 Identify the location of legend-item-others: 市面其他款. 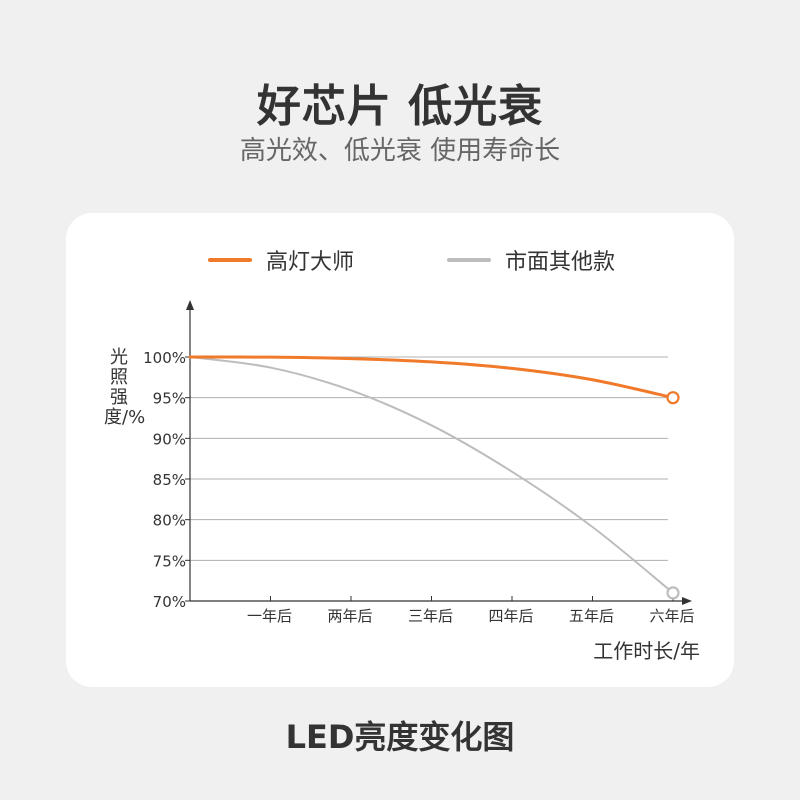
(531, 260).